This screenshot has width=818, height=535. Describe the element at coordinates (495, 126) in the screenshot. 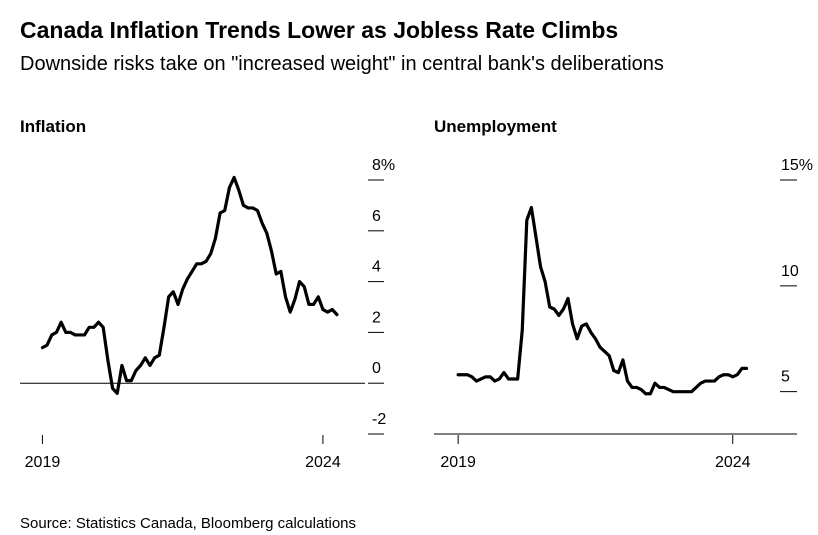

I see `panel-title: Unemployment` at that location.